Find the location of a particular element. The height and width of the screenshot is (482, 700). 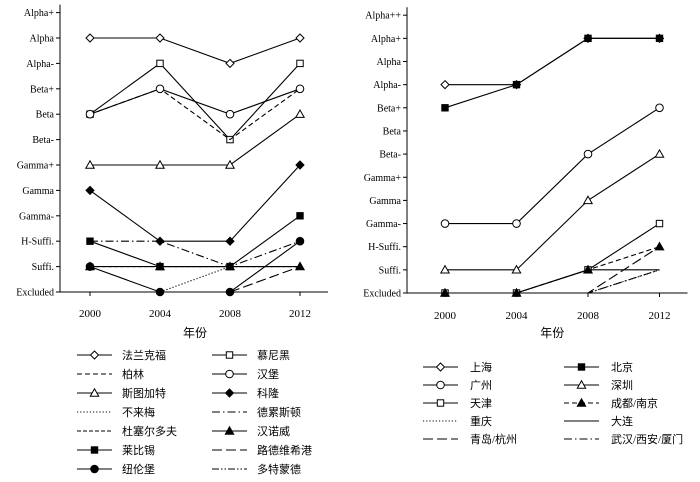

legend-label: 柏林 is located at coordinates (133, 374).